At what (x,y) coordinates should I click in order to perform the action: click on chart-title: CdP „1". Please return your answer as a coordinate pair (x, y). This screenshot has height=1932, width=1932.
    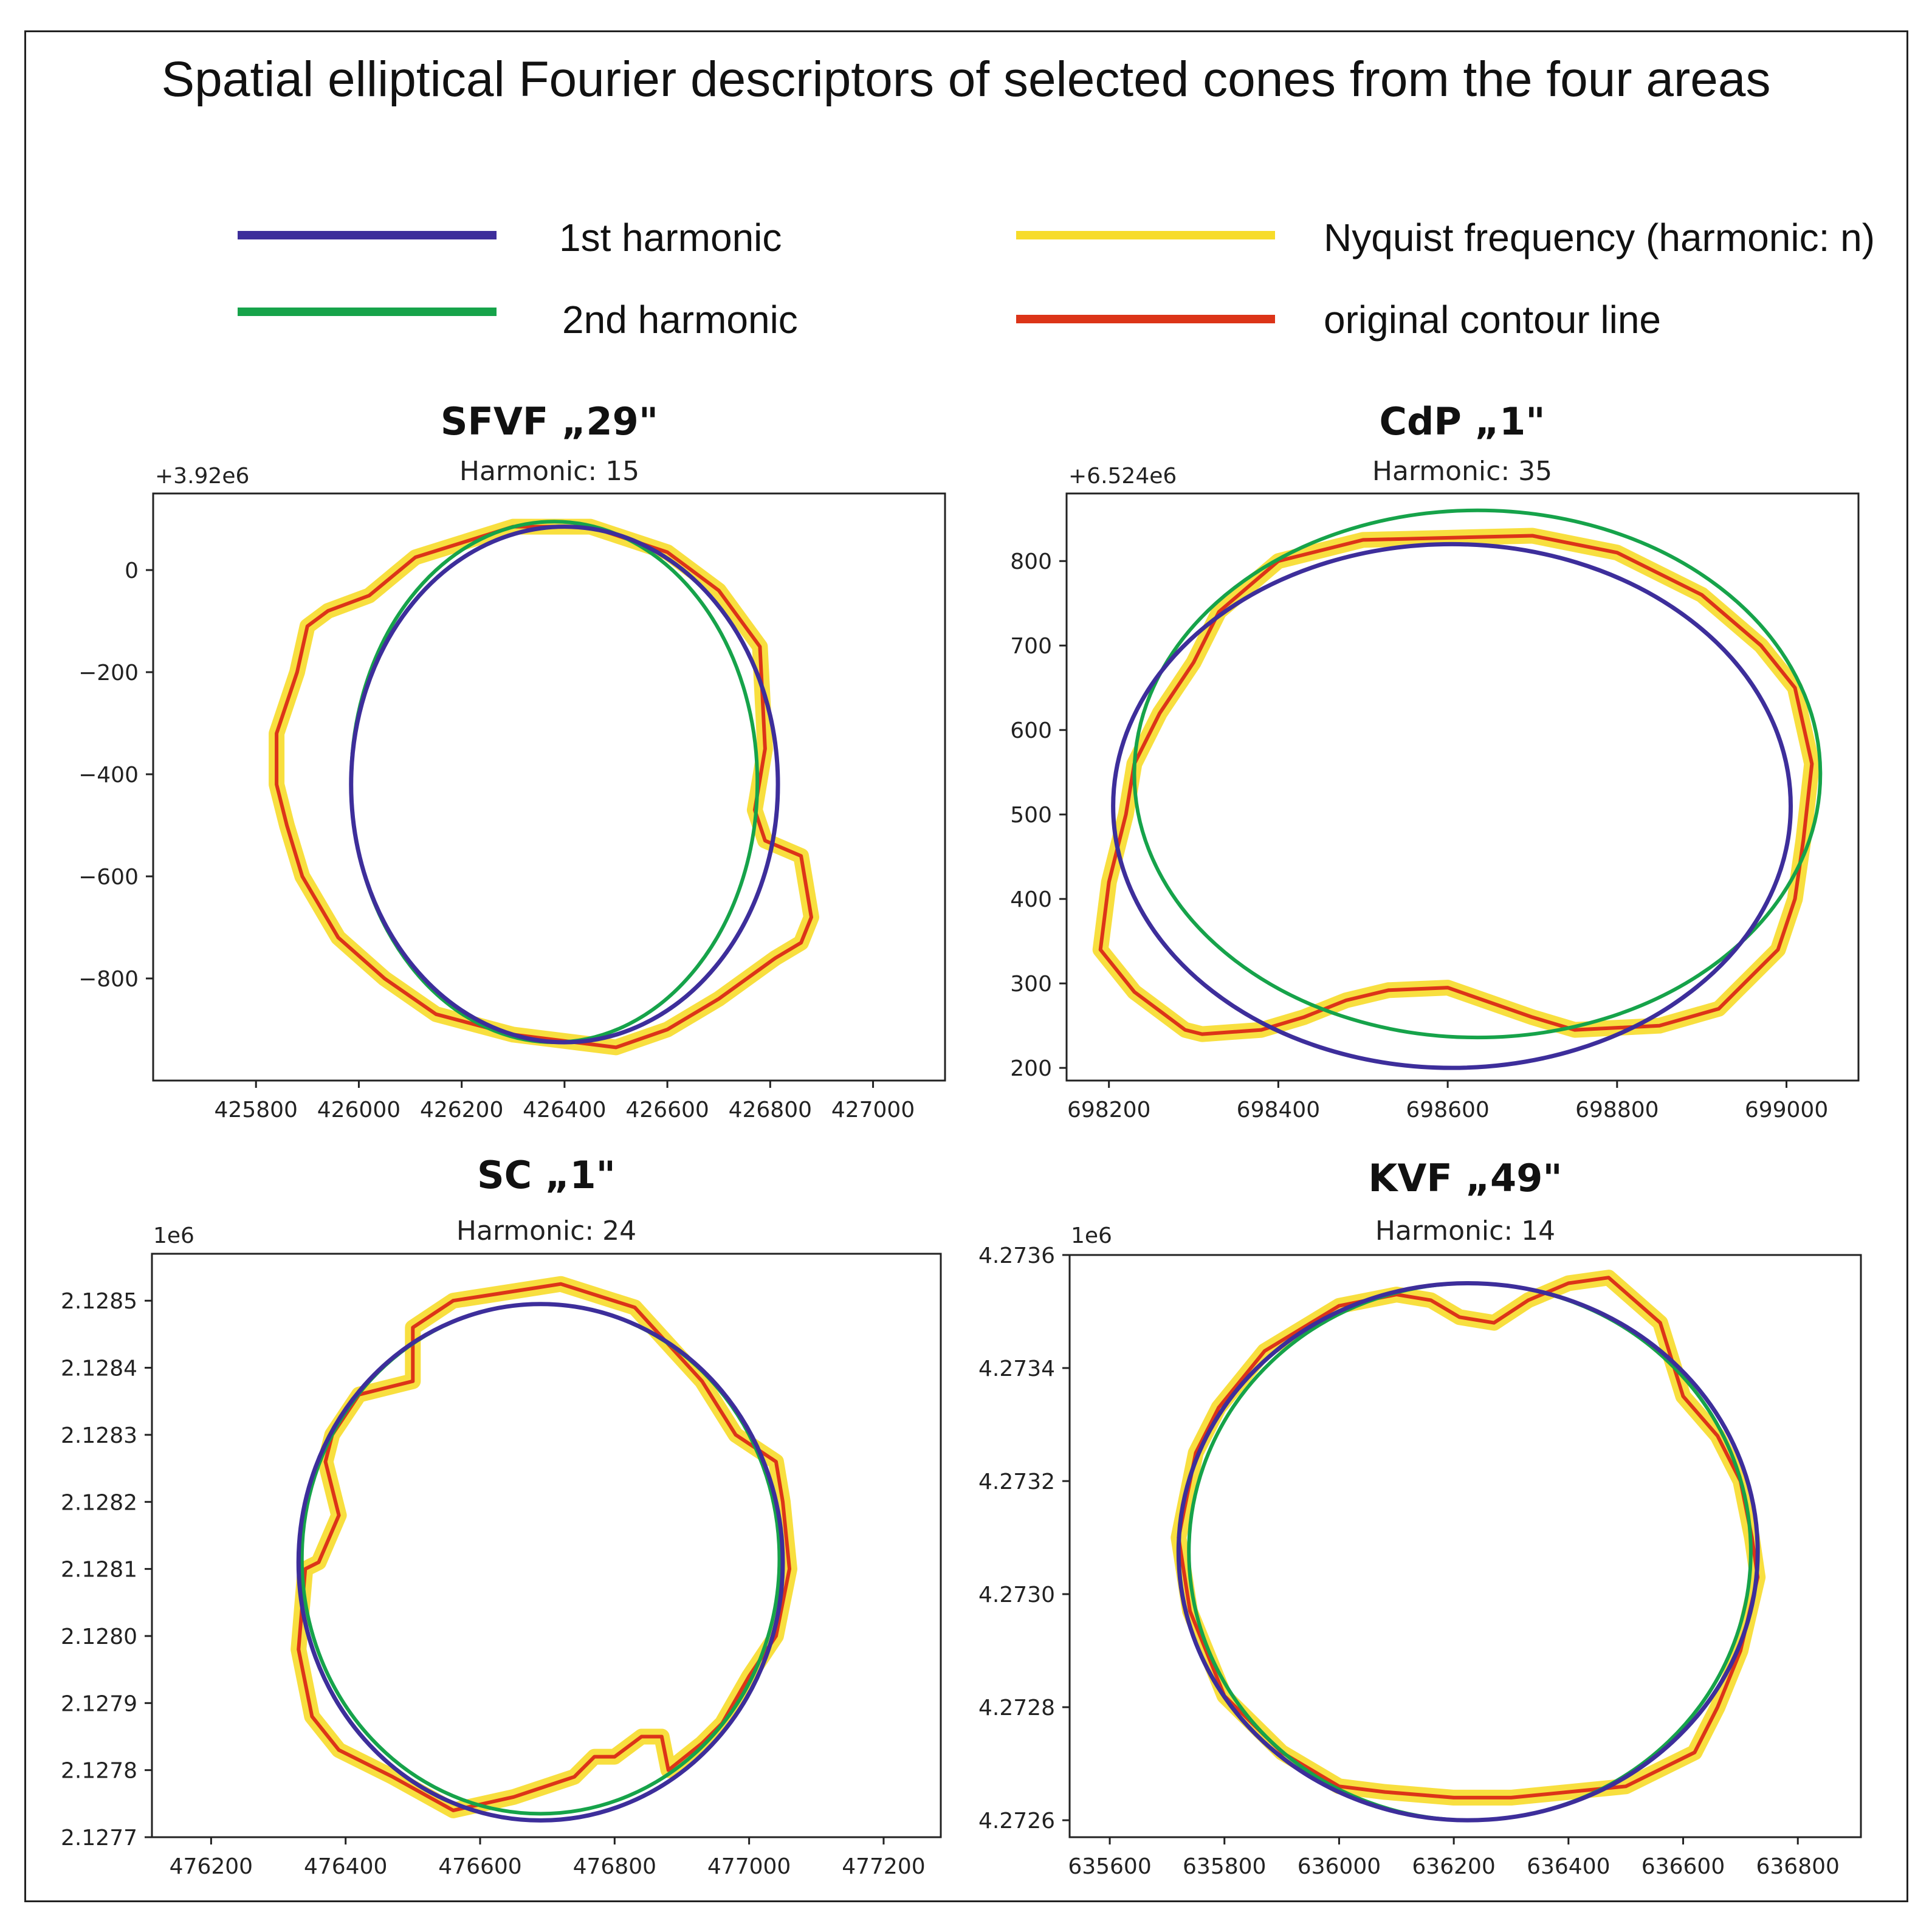
    Looking at the image, I should click on (1462, 422).